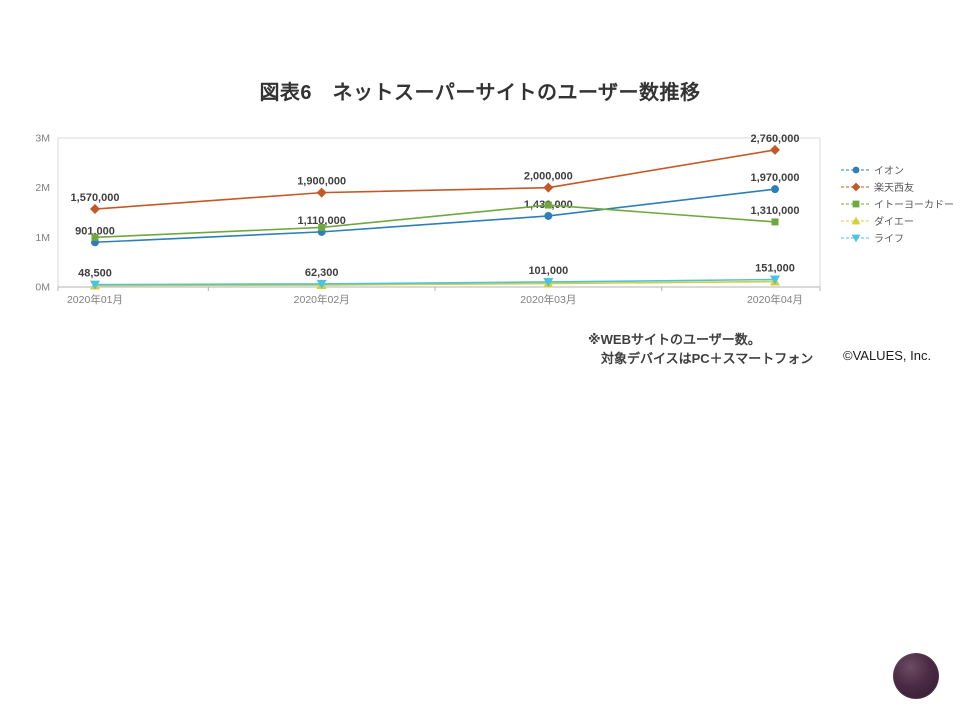  Describe the element at coordinates (700, 349) in the screenshot. I see `footnote: ※WEBサイトのユーザー数。 対象デバイスはPC＋スマートフォン` at that location.